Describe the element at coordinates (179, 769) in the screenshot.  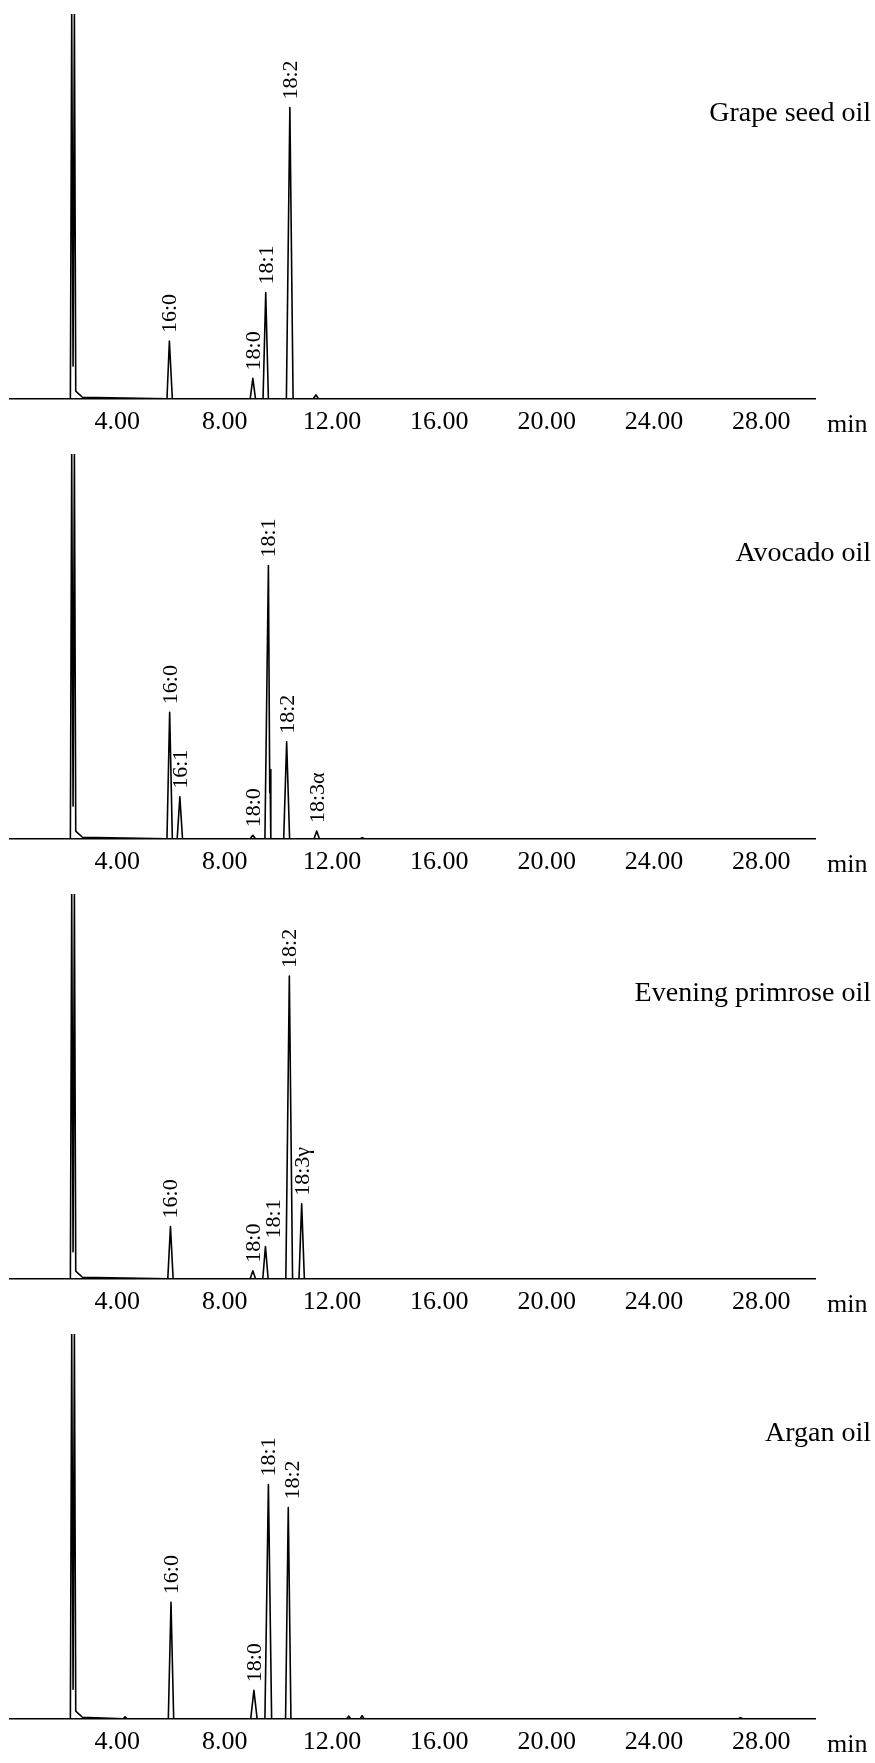
I see `annotation: 16:1` at that location.